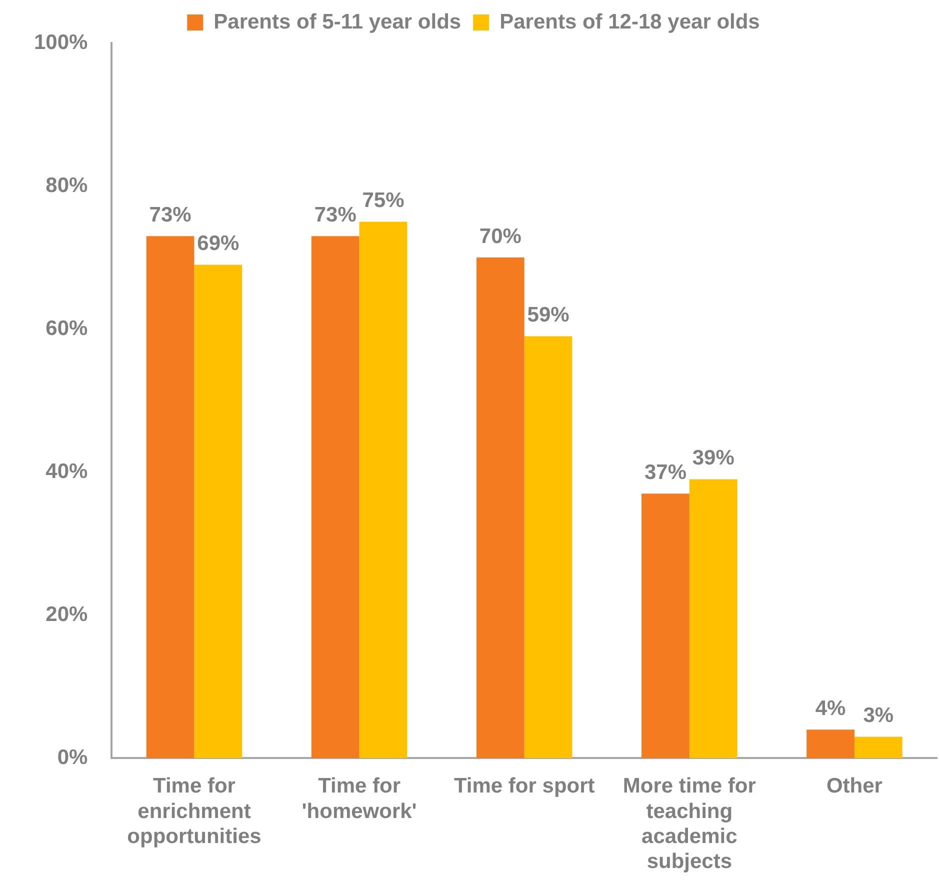 Image resolution: width=939 pixels, height=891 pixels. I want to click on y-tick-label: 80%, so click(67, 185).